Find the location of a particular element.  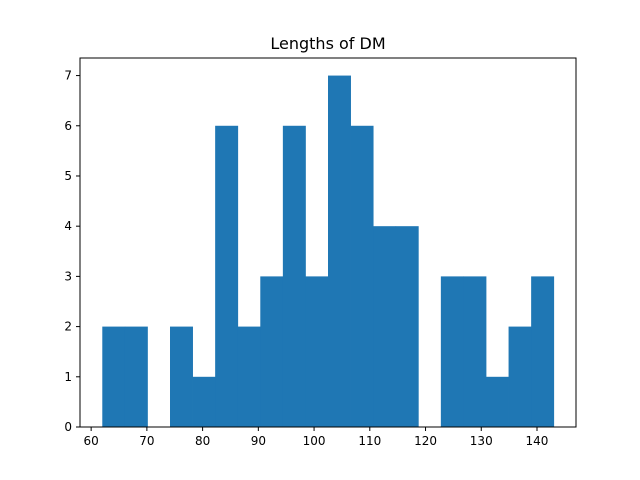

x-tick-label: 120 is located at coordinates (425, 441).